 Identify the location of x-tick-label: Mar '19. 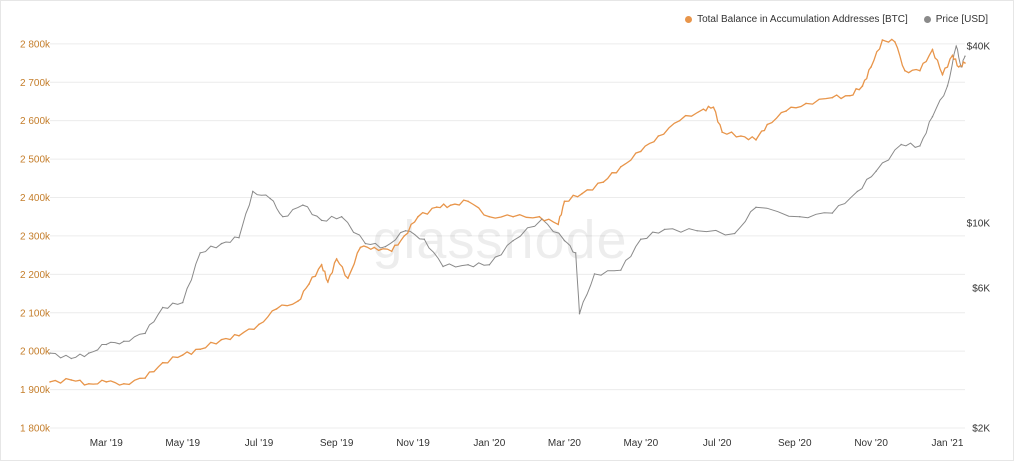
(106, 443).